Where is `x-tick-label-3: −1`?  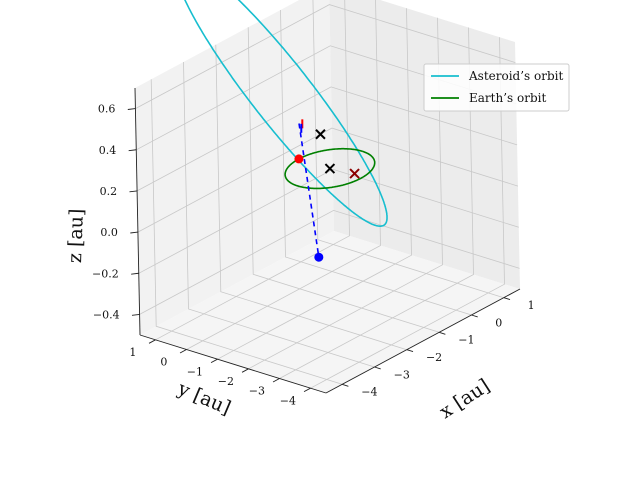 x-tick-label-3: −1 is located at coordinates (466, 340).